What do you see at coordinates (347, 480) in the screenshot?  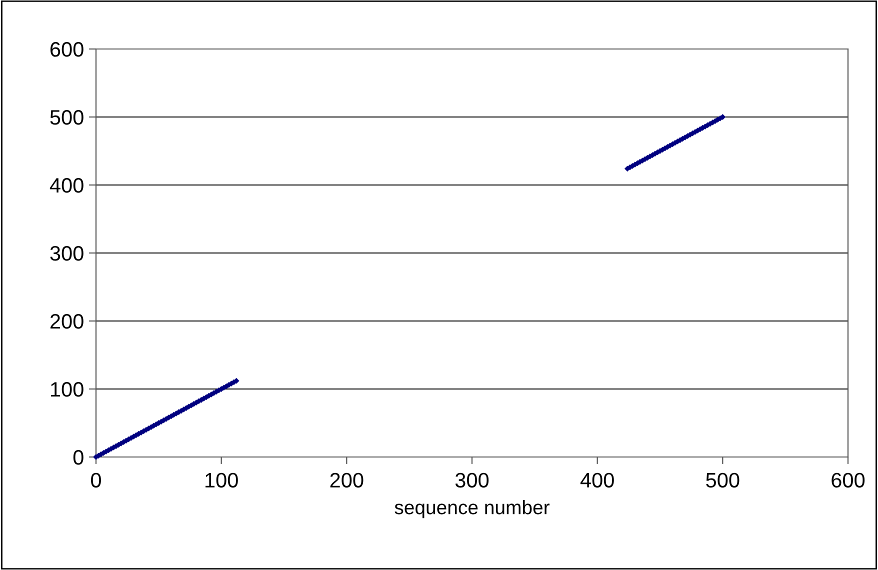 I see `x-tick-label: 200` at bounding box center [347, 480].